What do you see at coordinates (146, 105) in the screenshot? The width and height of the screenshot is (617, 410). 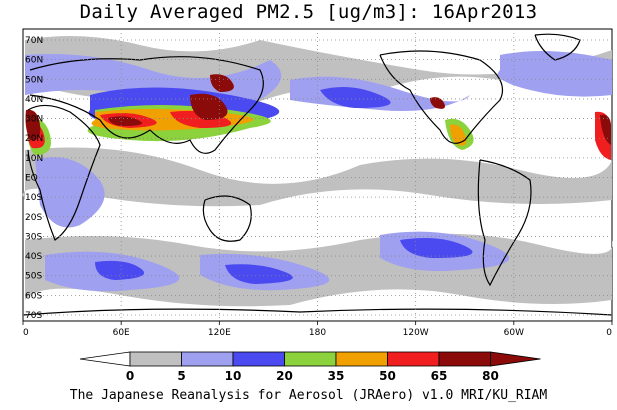 I see `coastline-eurasia` at bounding box center [146, 105].